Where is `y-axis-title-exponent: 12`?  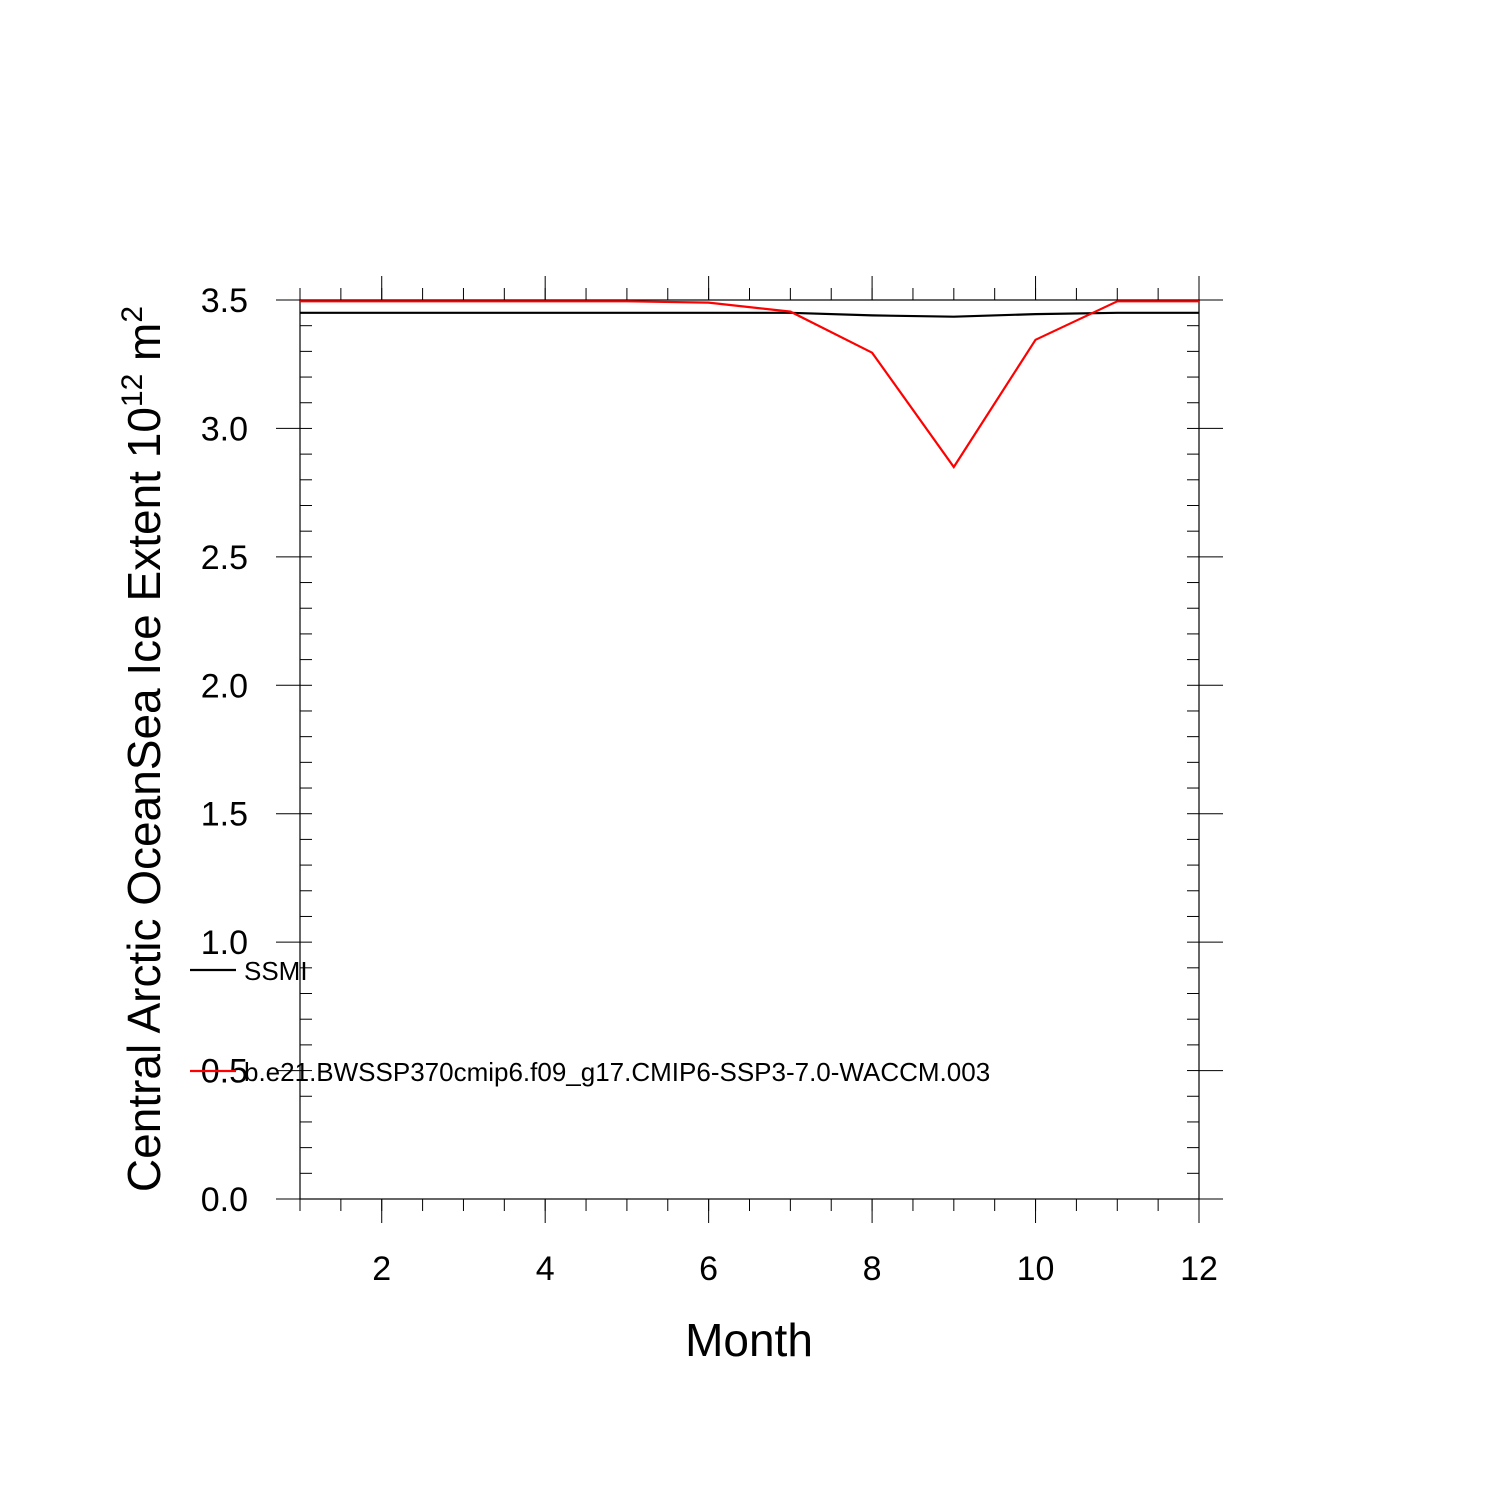
y-axis-title-exponent: 12 is located at coordinates (132, 390).